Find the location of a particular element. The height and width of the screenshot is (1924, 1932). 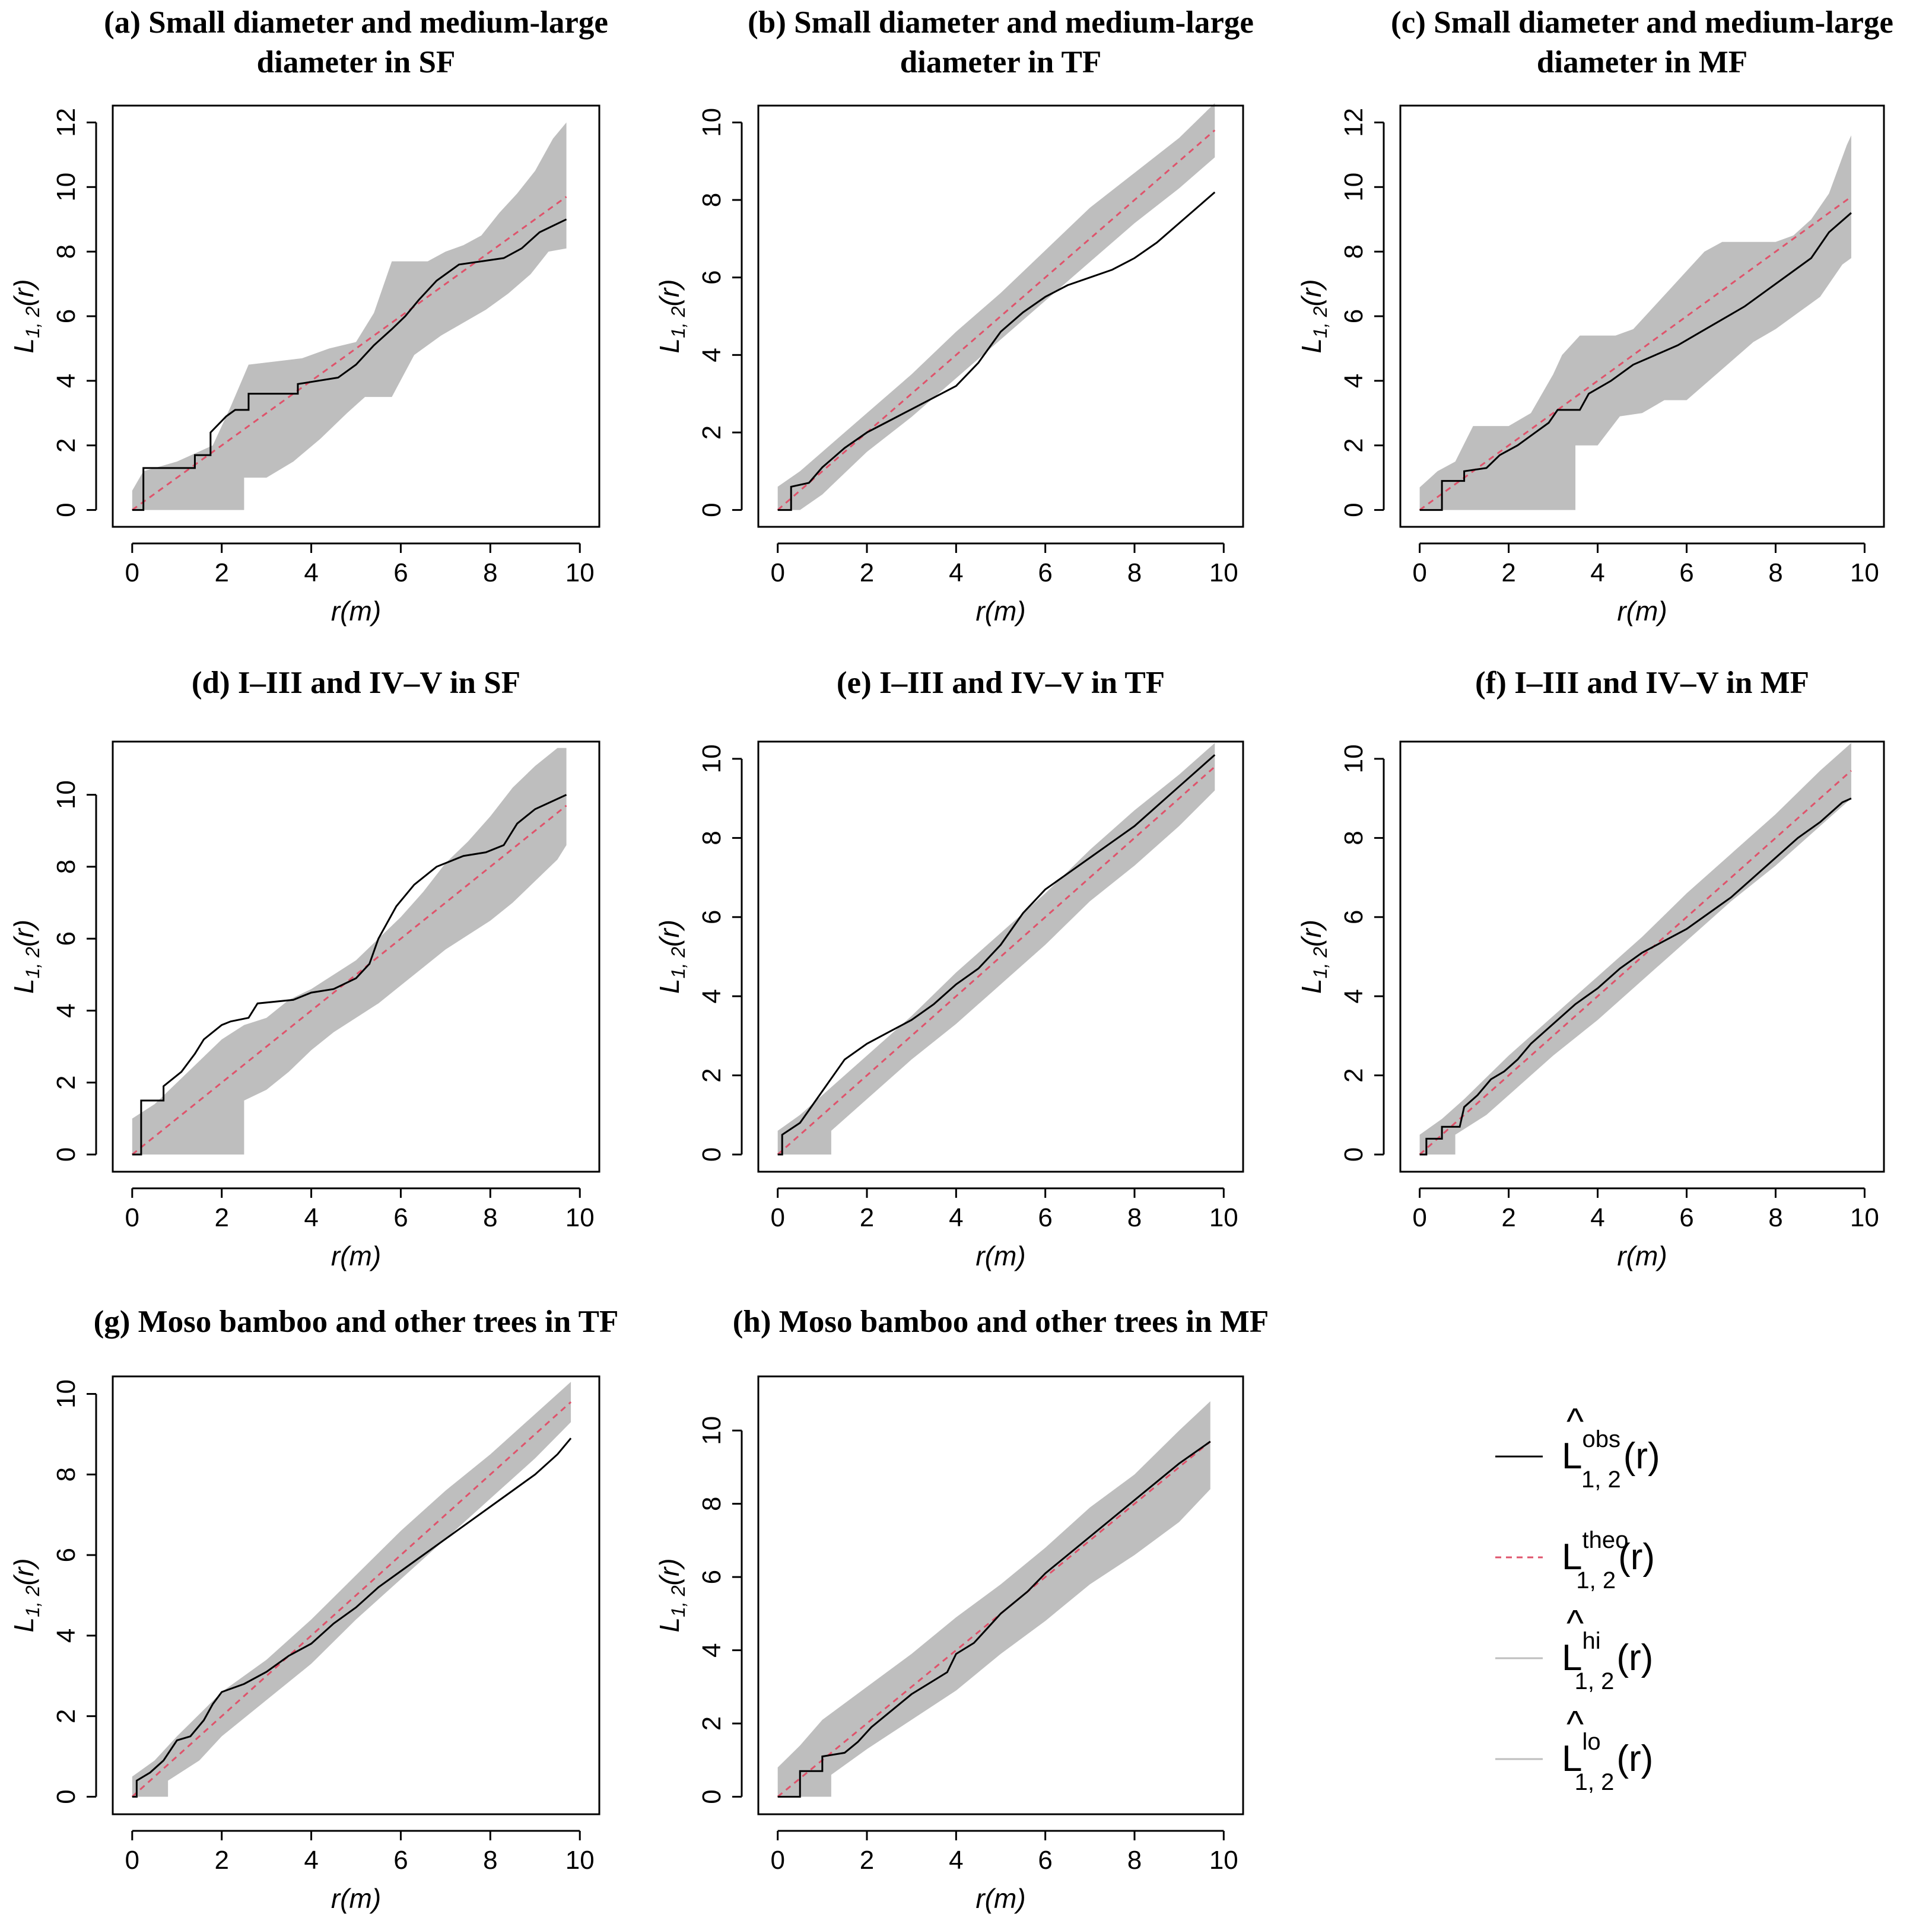

legend-item-hi: ^Lhi 1, 2(r) is located at coordinates (1574, 1648).